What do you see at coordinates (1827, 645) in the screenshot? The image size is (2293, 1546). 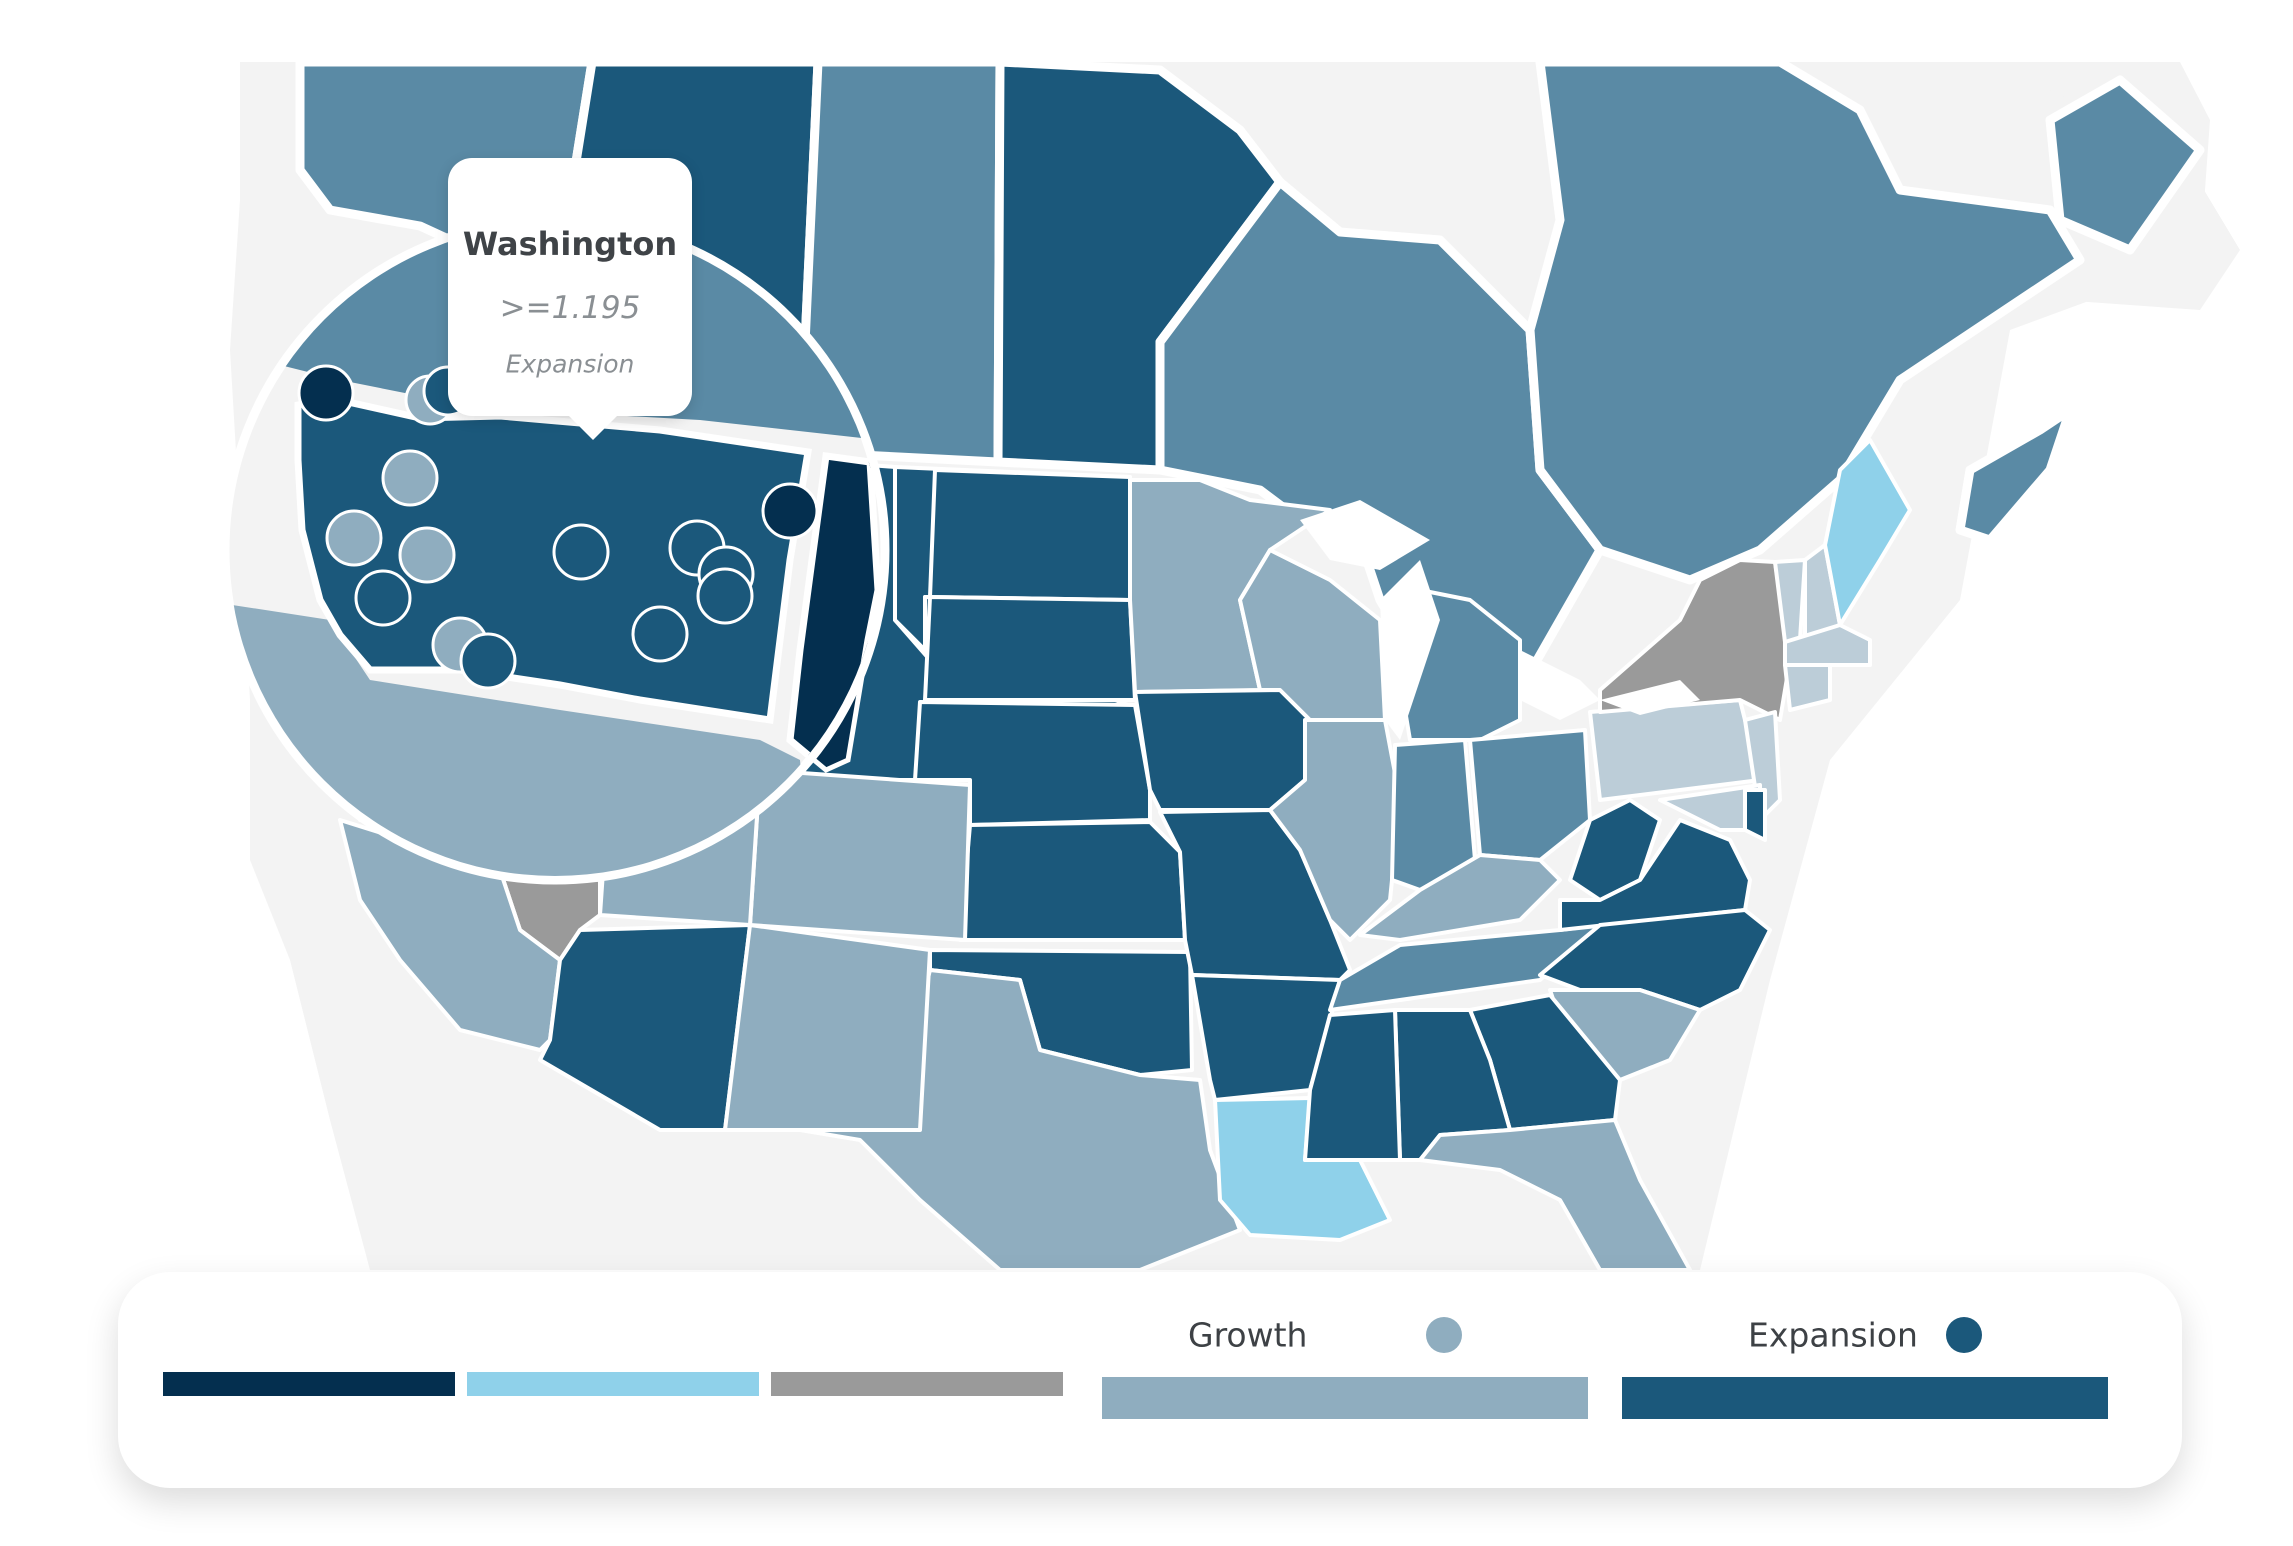 I see `state-massachusetts` at bounding box center [1827, 645].